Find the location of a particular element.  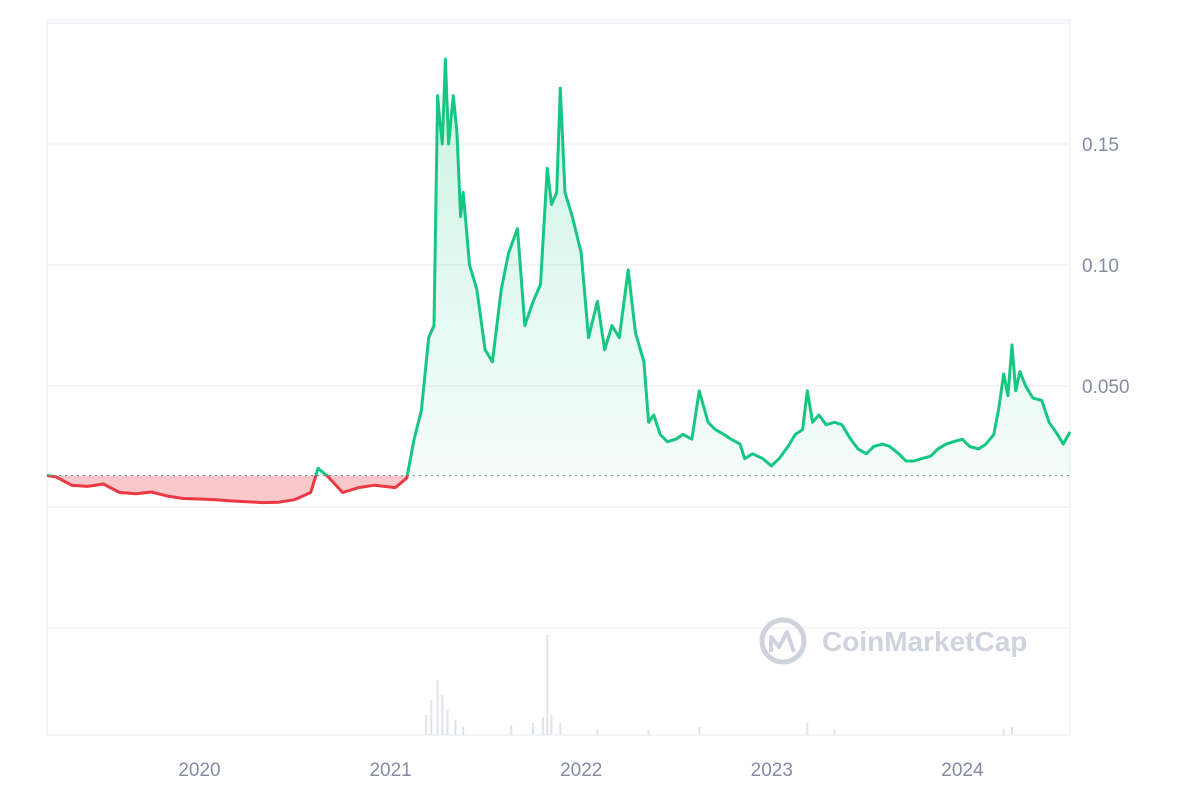

x-axis: 2020 2021 2022 2023 2024 is located at coordinates (581, 770).